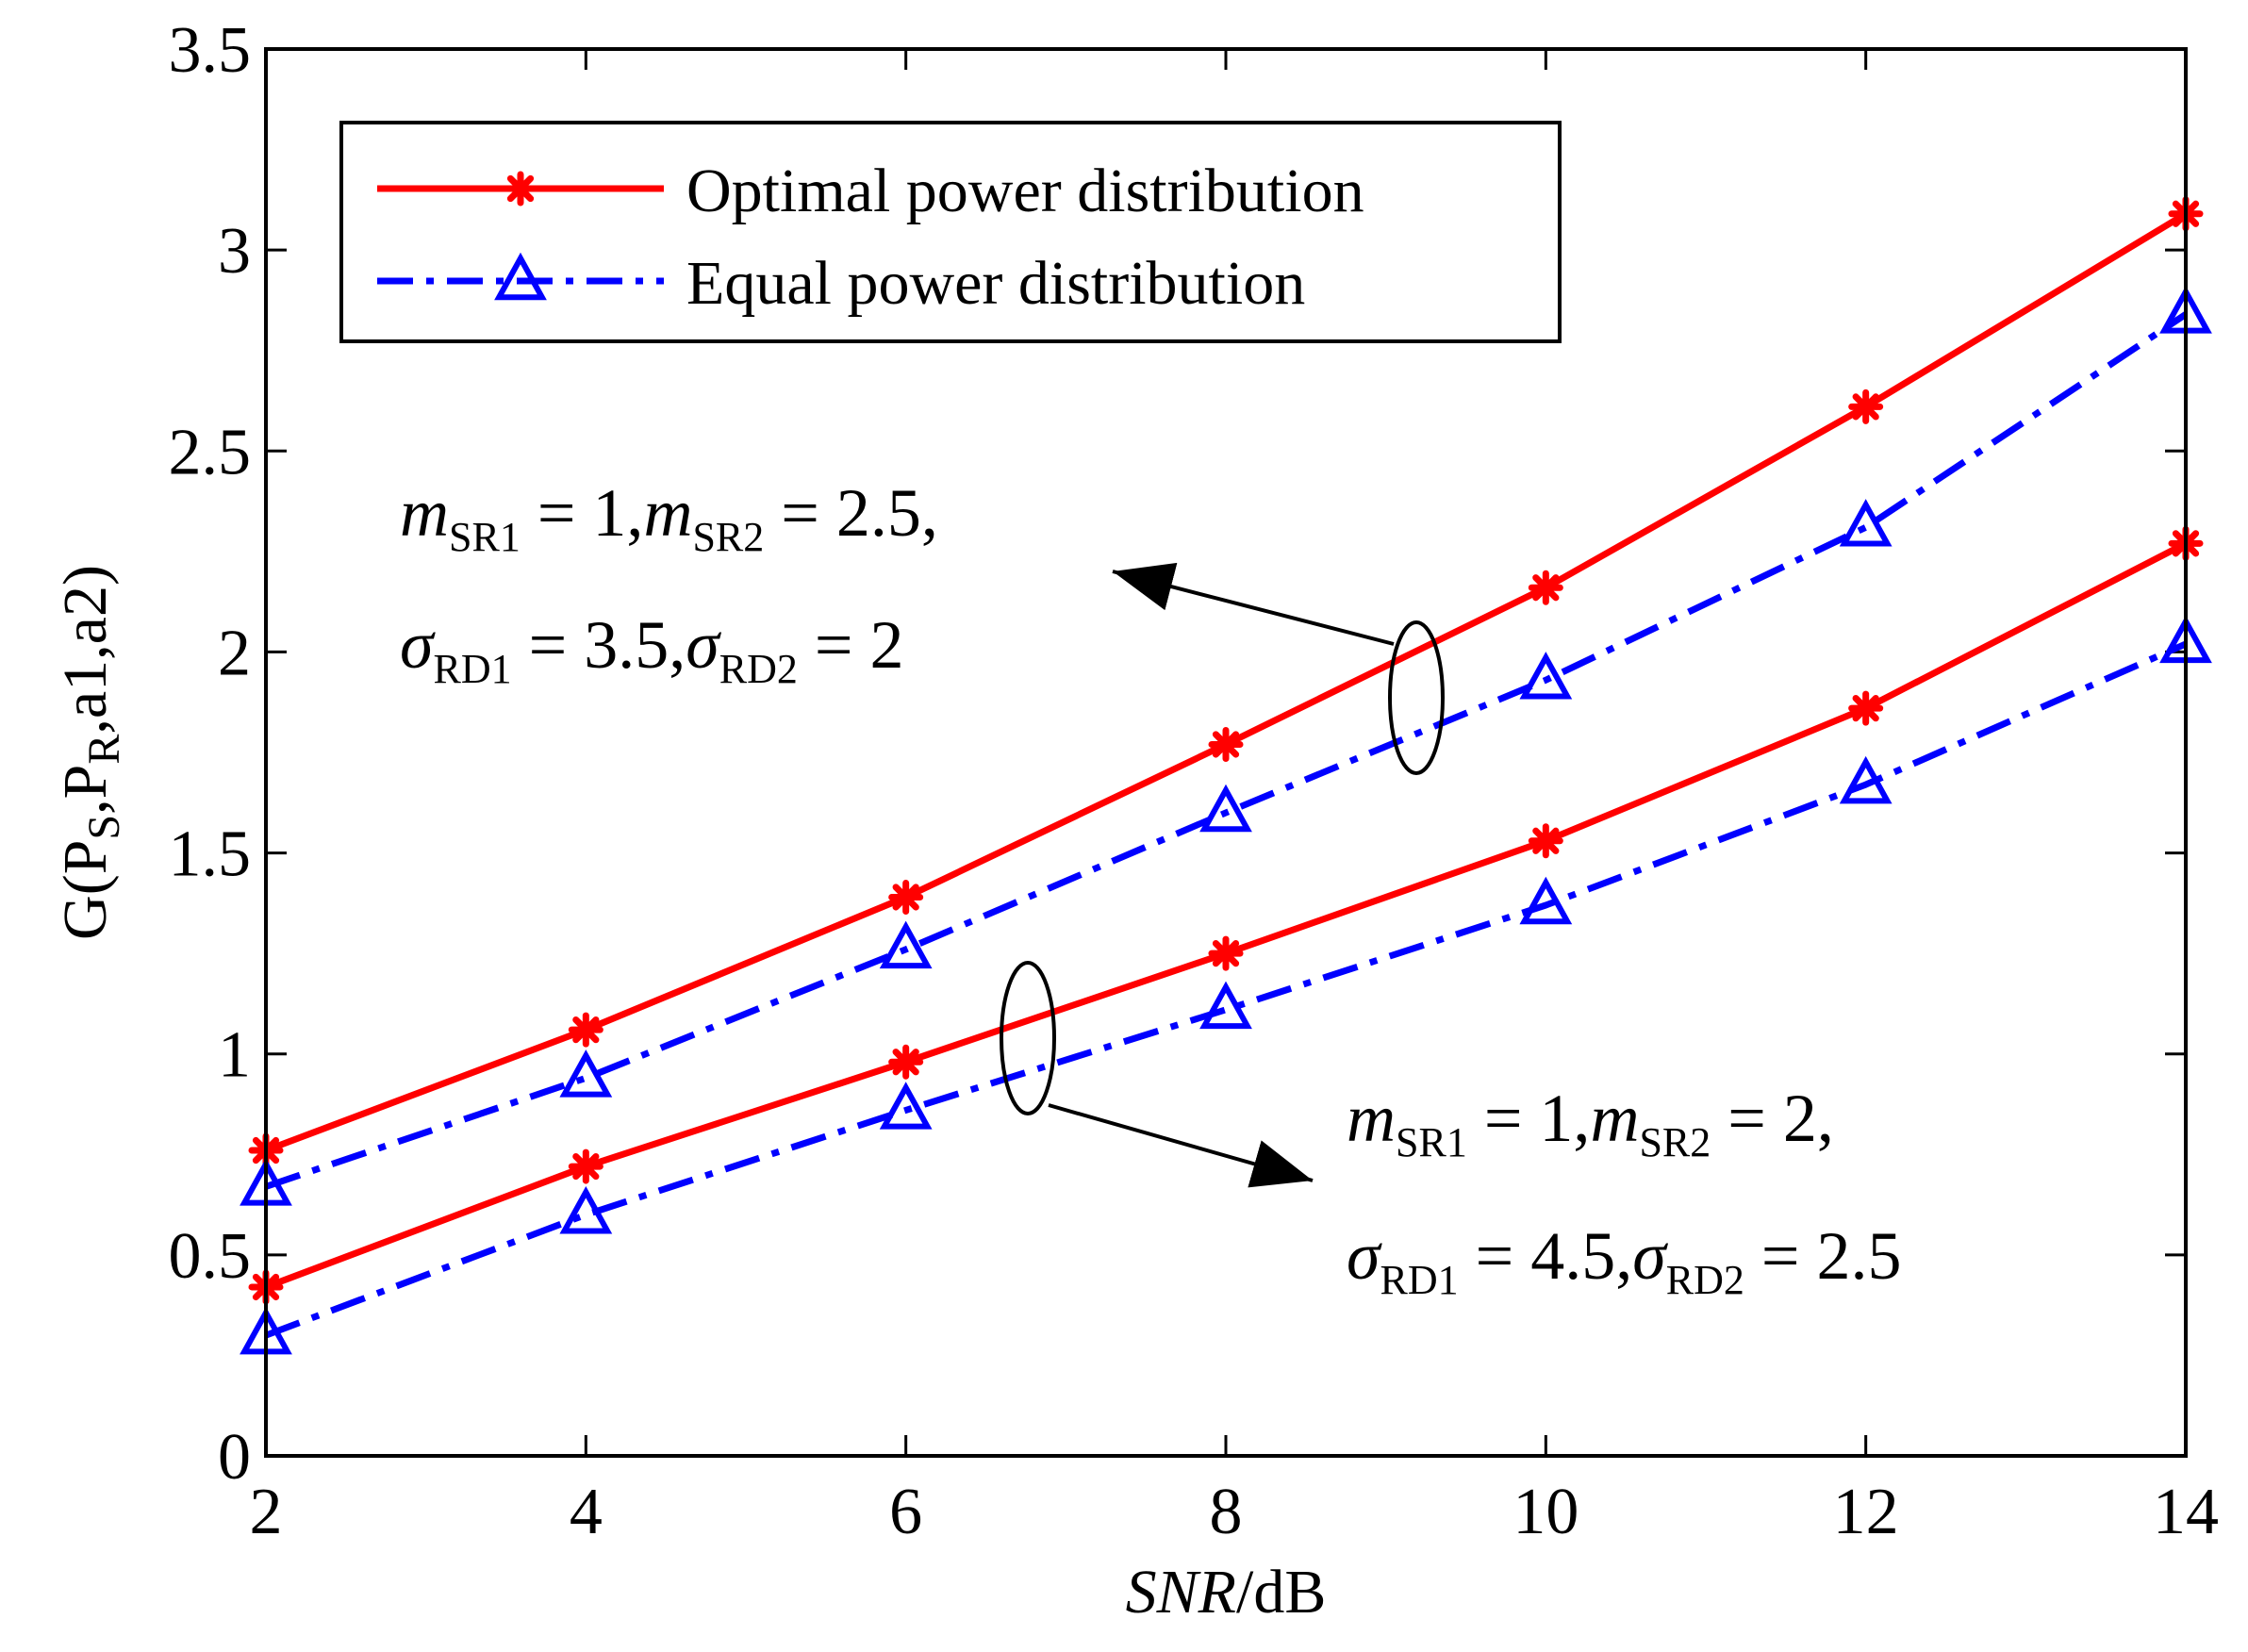  I want to click on annotation-text: = 2.5,, so click(851, 513).